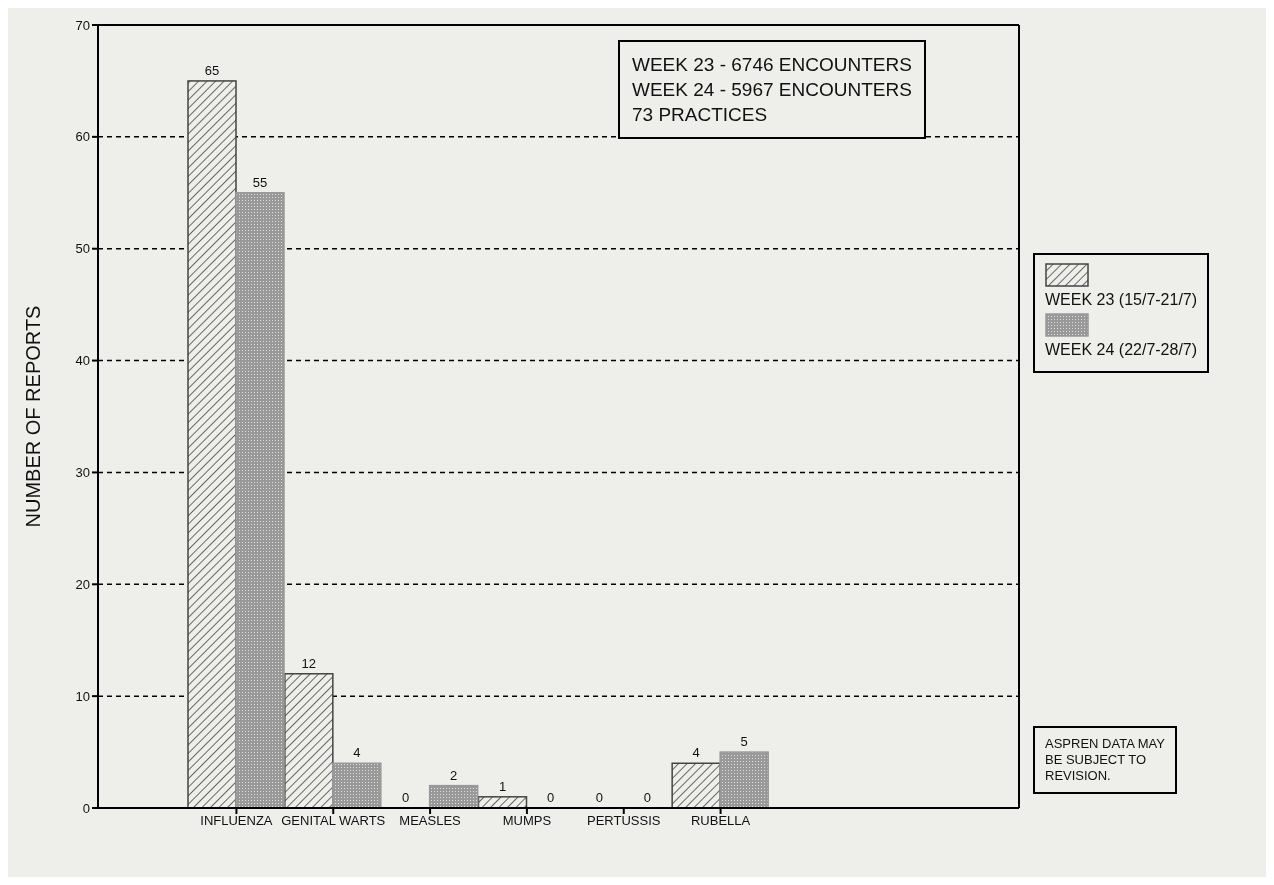 The width and height of the screenshot is (1274, 885). What do you see at coordinates (1121, 300) in the screenshot?
I see `legend-label: WEEK 23 (15/7-21/7)` at bounding box center [1121, 300].